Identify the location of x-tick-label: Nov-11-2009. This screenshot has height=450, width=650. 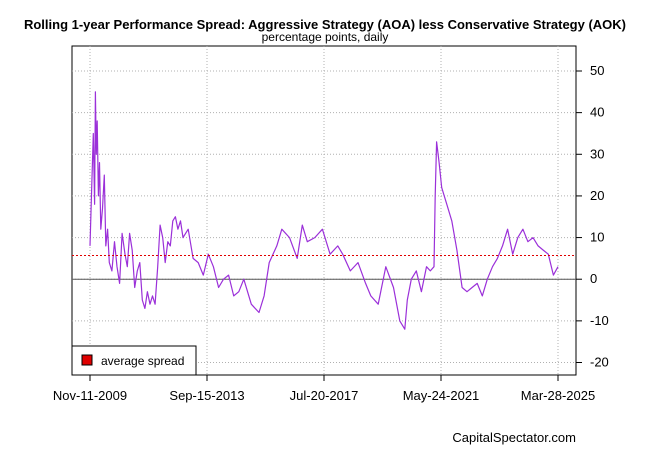
(90, 395).